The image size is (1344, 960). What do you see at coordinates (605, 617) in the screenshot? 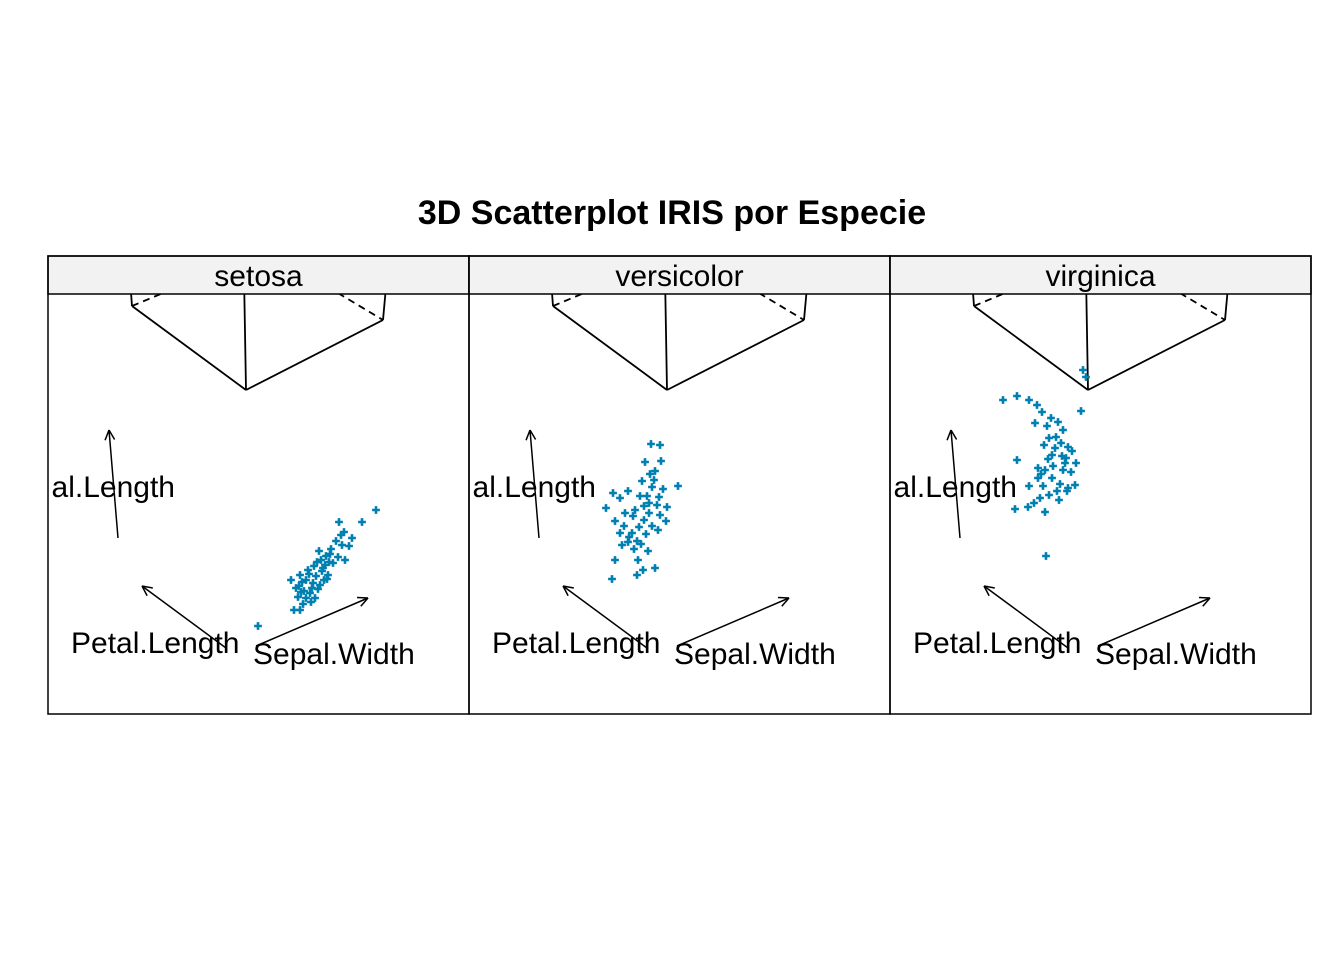
I see `left-axis-arrow` at bounding box center [605, 617].